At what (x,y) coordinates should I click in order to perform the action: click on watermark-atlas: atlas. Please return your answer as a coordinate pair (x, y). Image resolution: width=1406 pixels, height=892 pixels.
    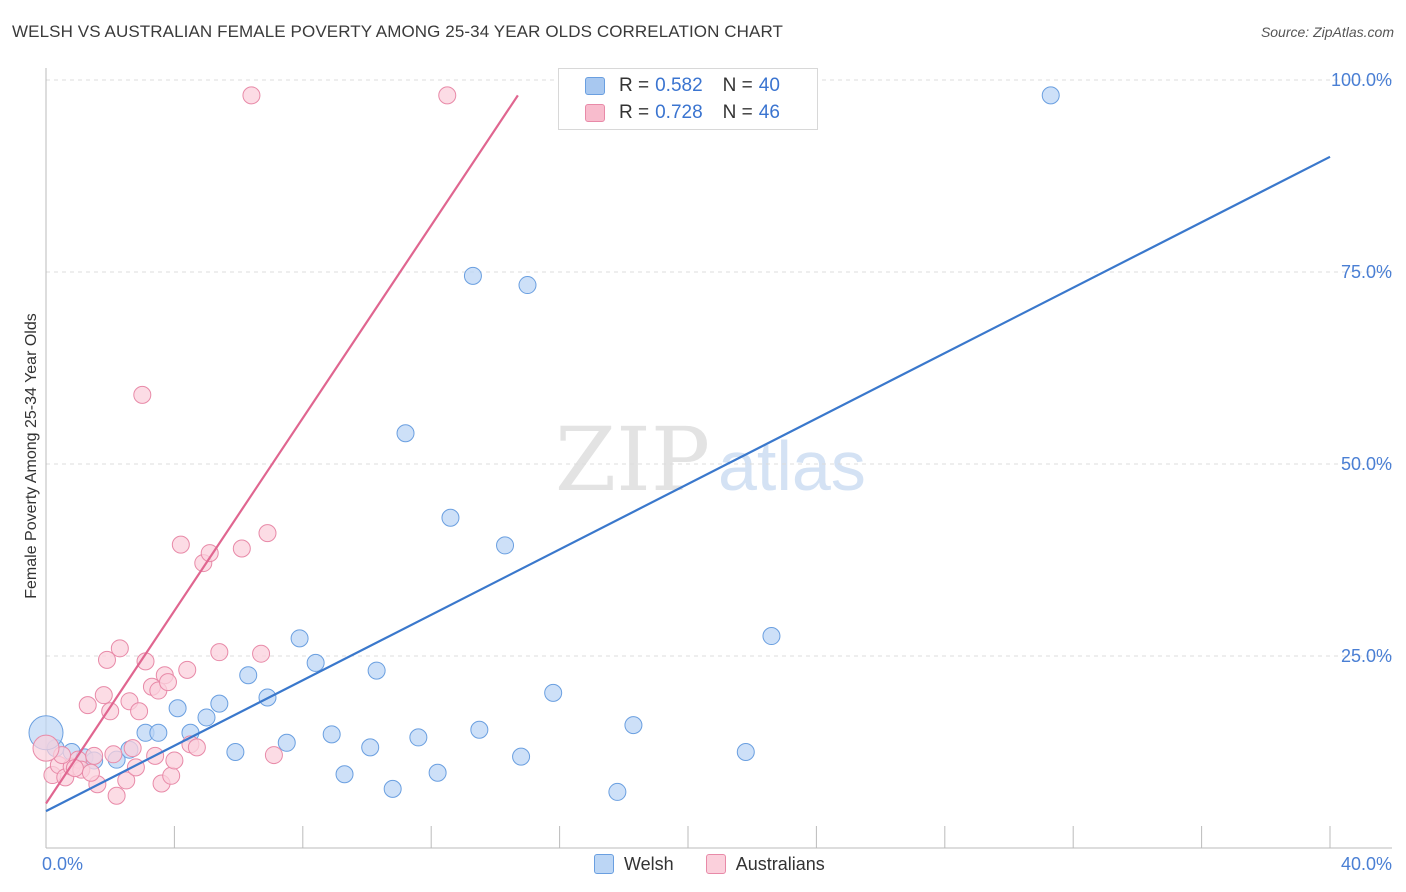
    Looking at the image, I should click on (792, 466).